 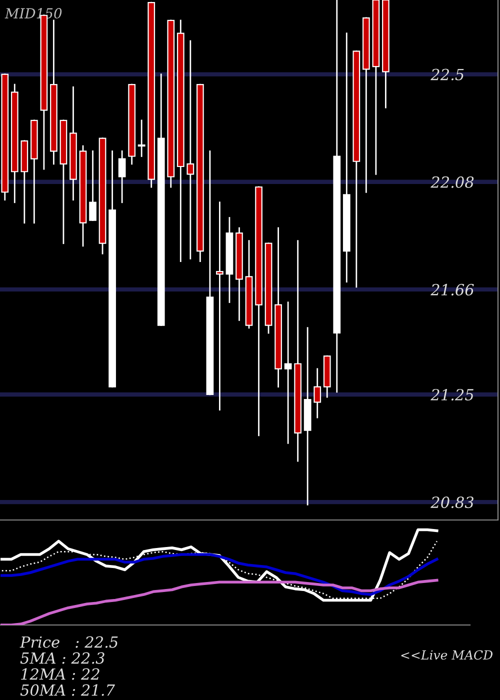 I want to click on text: <<Live MACD, so click(x=446, y=655).